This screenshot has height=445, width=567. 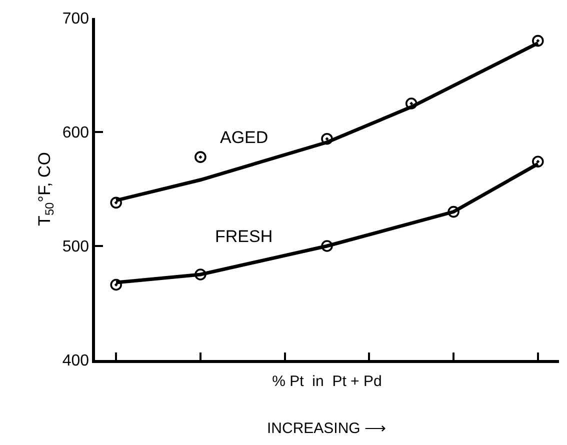 What do you see at coordinates (76, 247) in the screenshot?
I see `y-tick-label: 500` at bounding box center [76, 247].